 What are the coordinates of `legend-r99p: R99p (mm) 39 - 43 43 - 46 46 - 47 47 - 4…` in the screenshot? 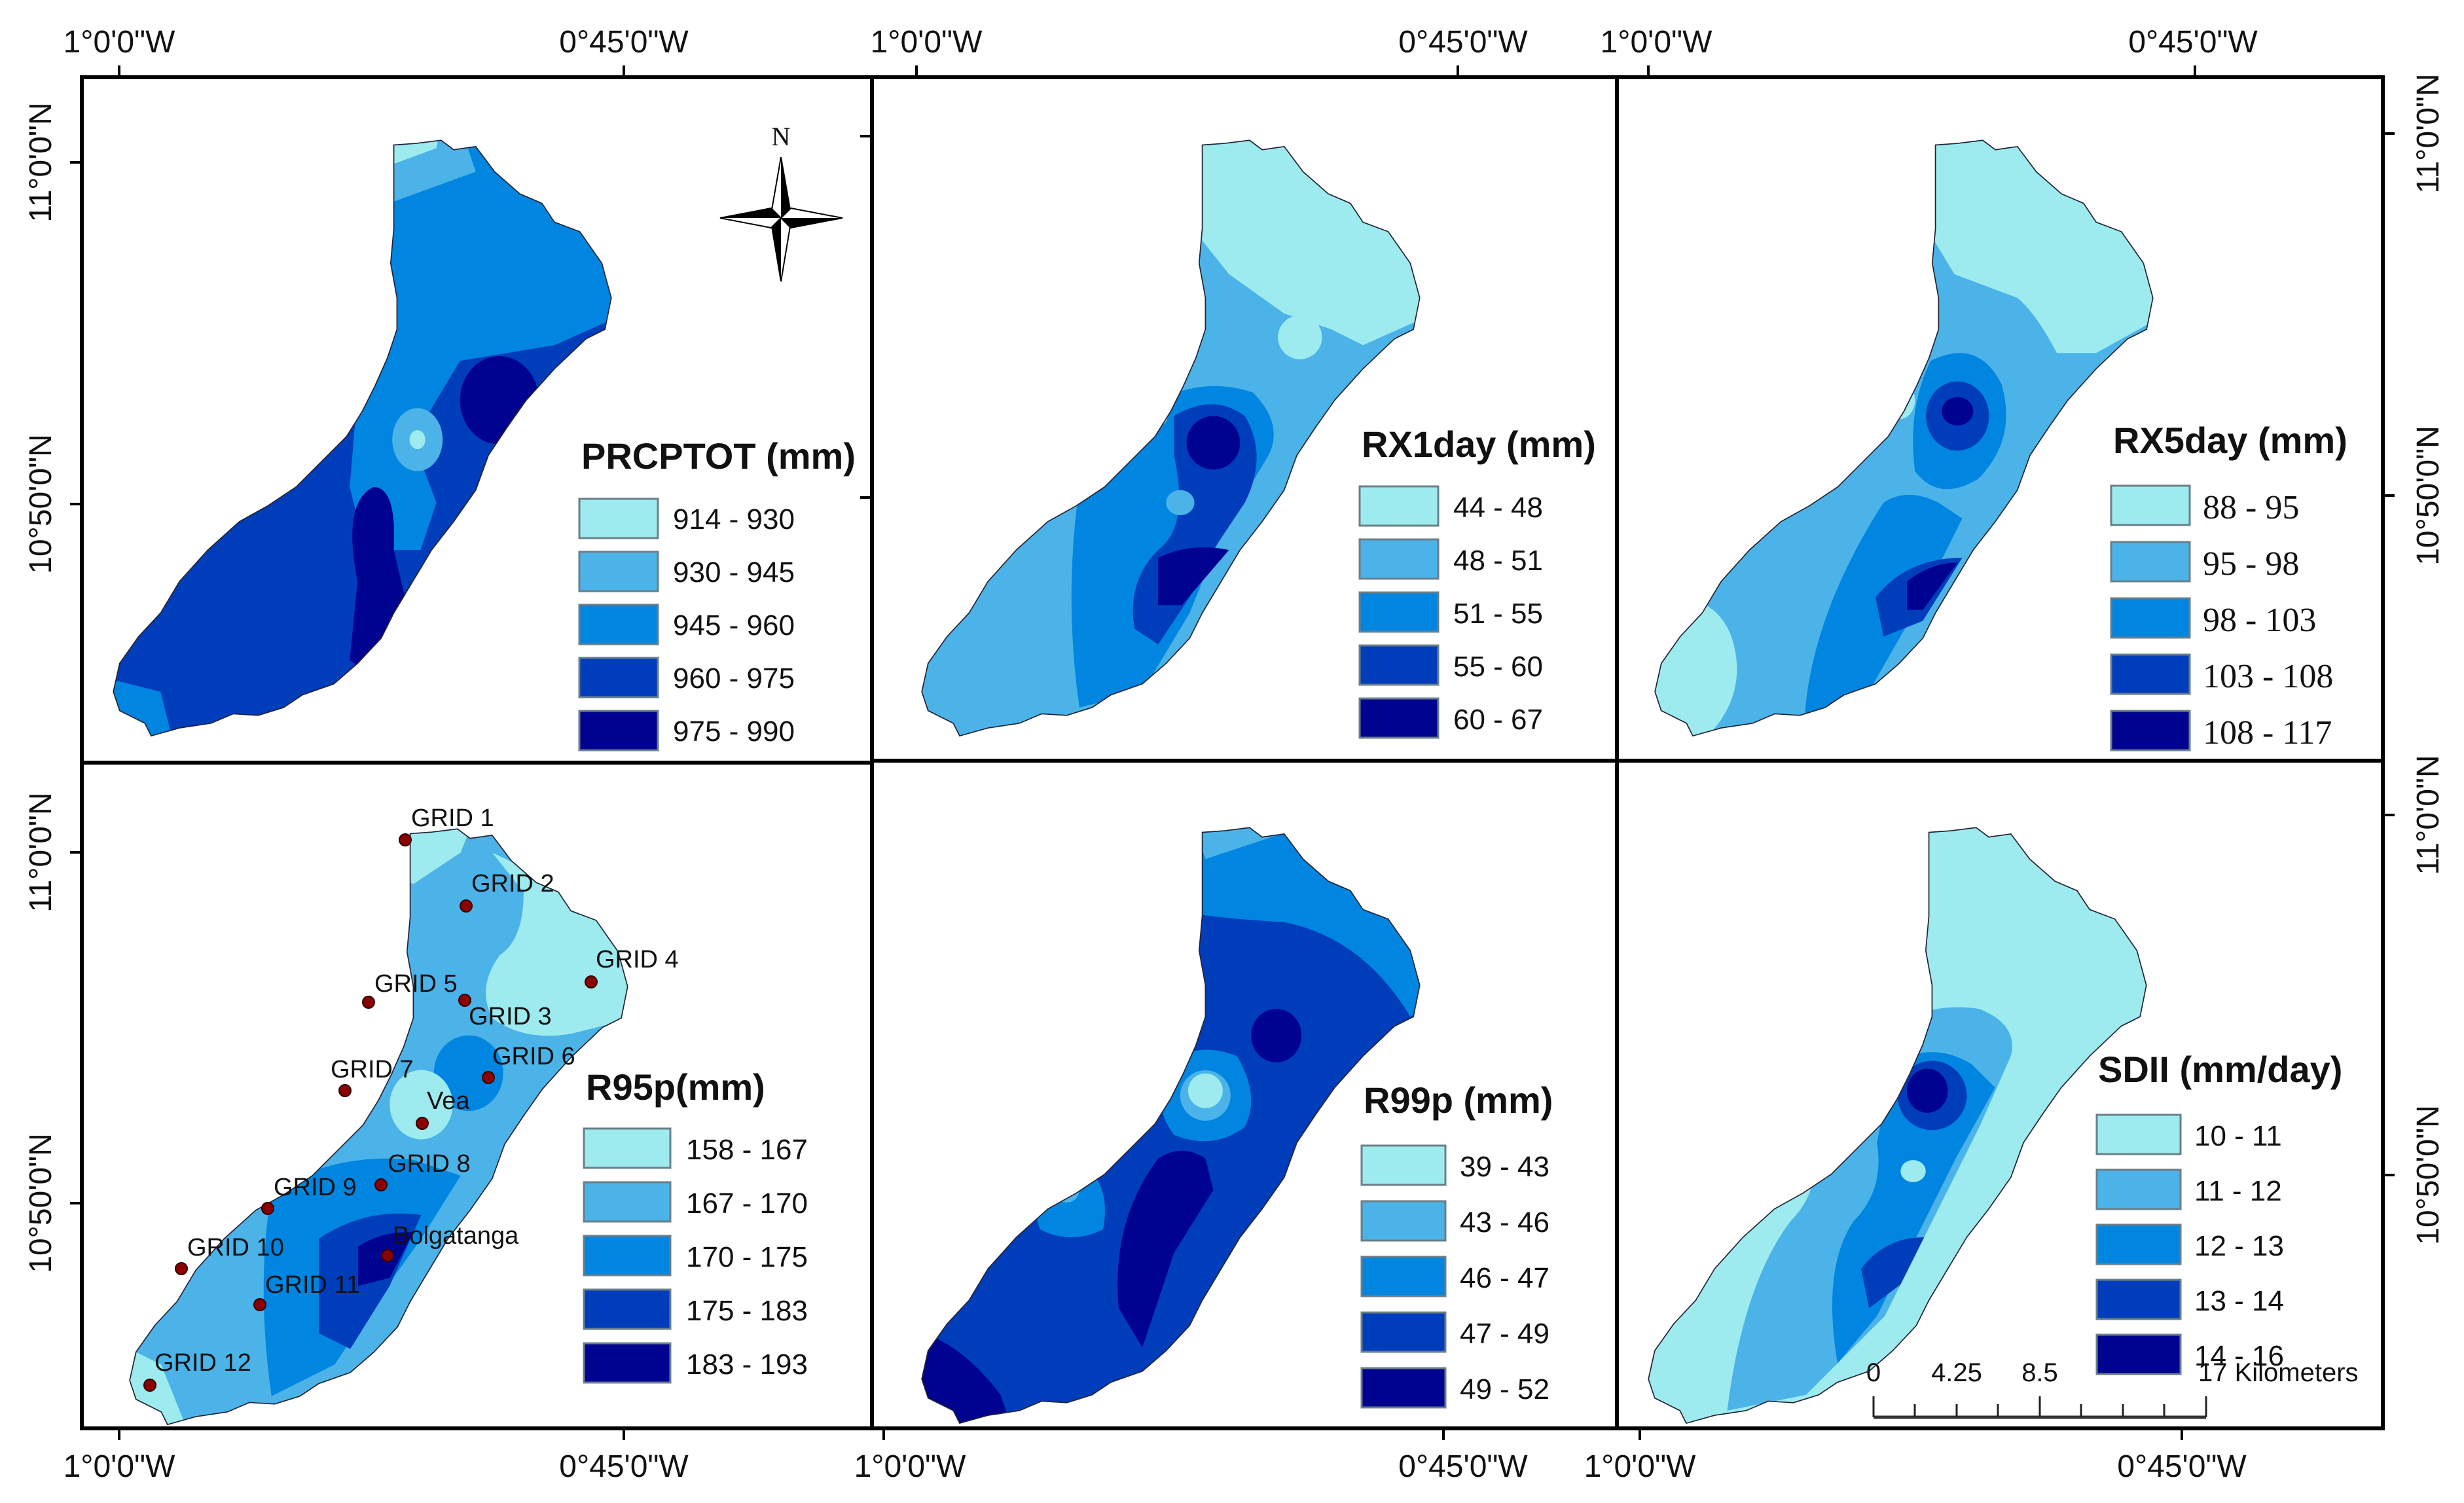 It's located at (1456, 1244).